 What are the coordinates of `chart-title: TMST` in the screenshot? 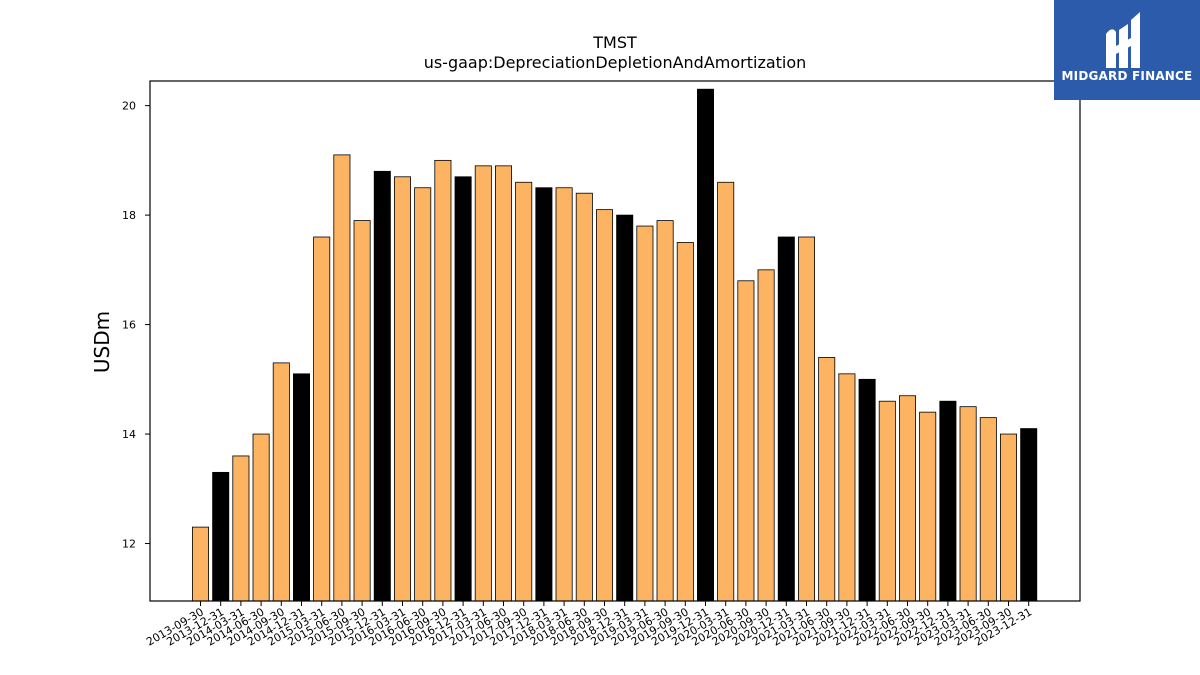 It's located at (614, 42).